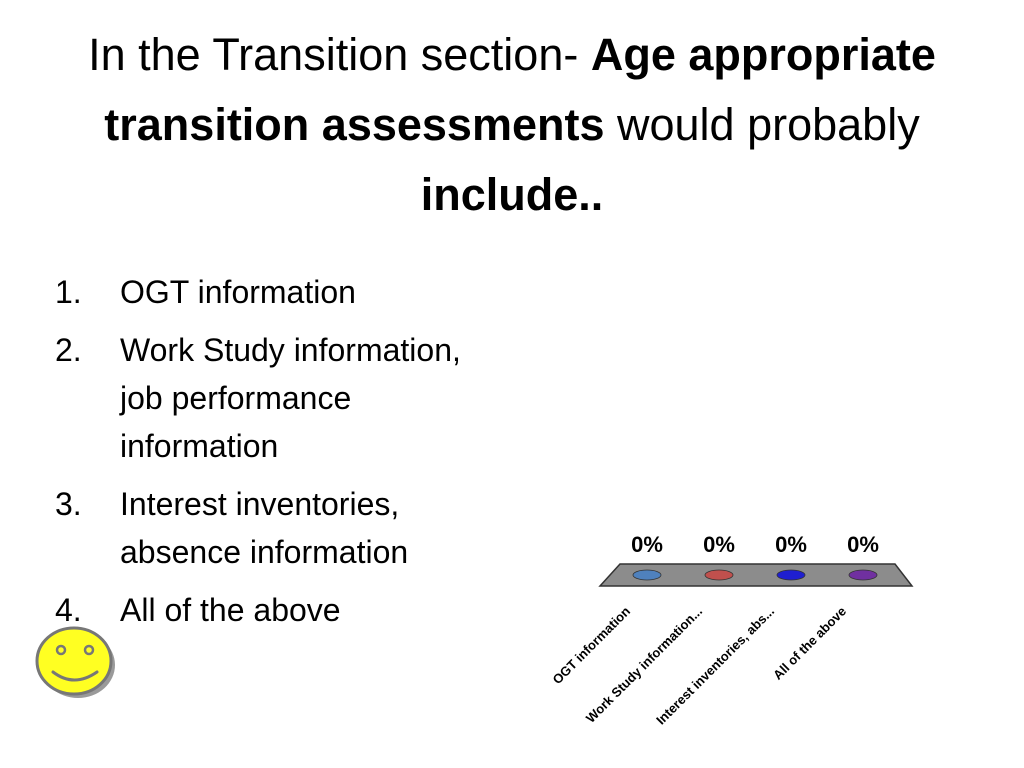  I want to click on title-part-1: In the Transition section-, so click(339, 54).